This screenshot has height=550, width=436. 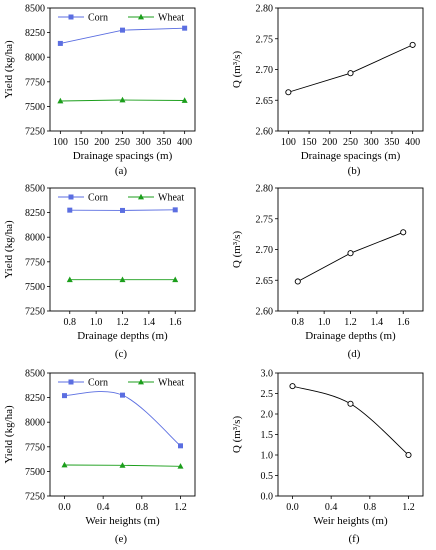 I want to click on panel-label: (a), so click(x=121, y=171).